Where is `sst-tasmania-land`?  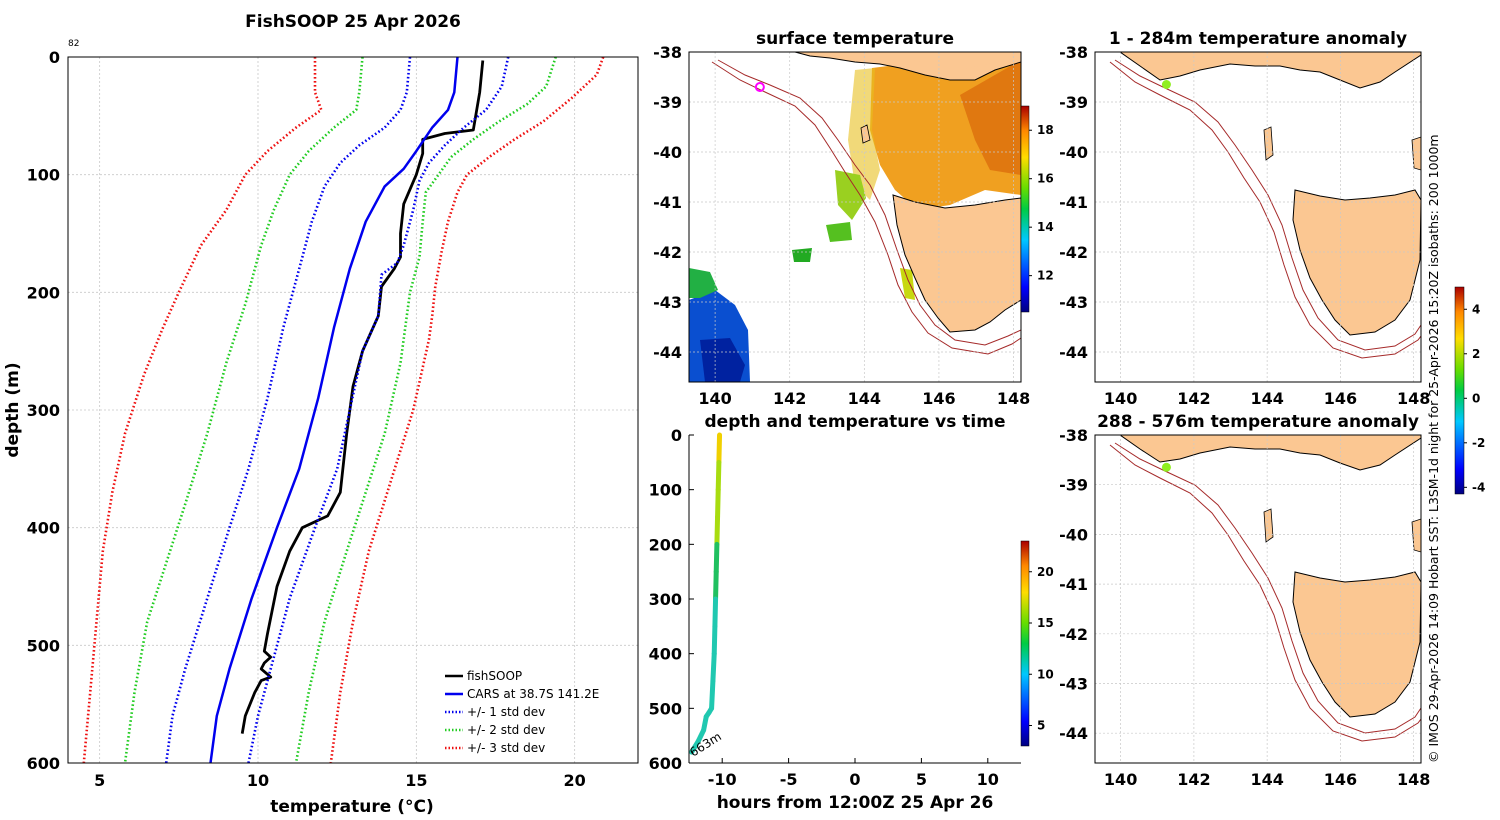 sst-tasmania-land is located at coordinates (956, 263).